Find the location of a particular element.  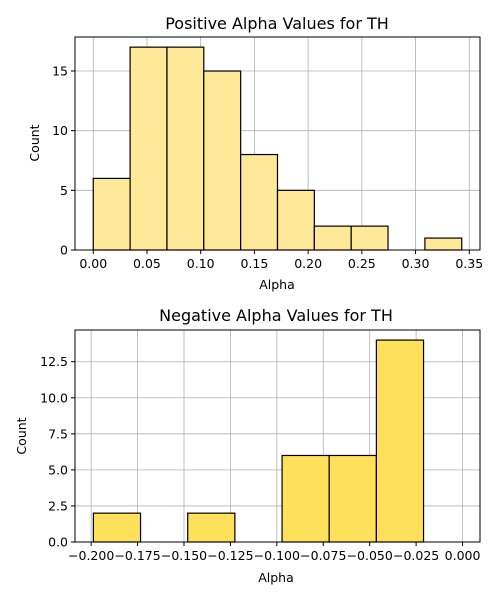

x-tick-label: −0.050 is located at coordinates (370, 555).